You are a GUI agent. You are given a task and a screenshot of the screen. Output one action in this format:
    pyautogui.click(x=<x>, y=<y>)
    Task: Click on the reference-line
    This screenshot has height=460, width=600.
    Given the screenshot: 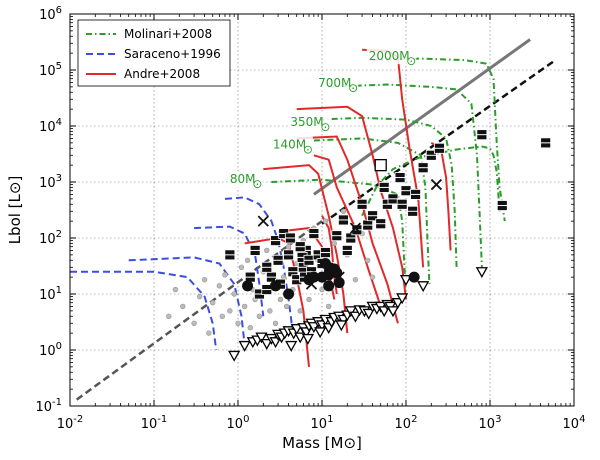 What is the action you would take?
    pyautogui.click(x=439, y=142)
    